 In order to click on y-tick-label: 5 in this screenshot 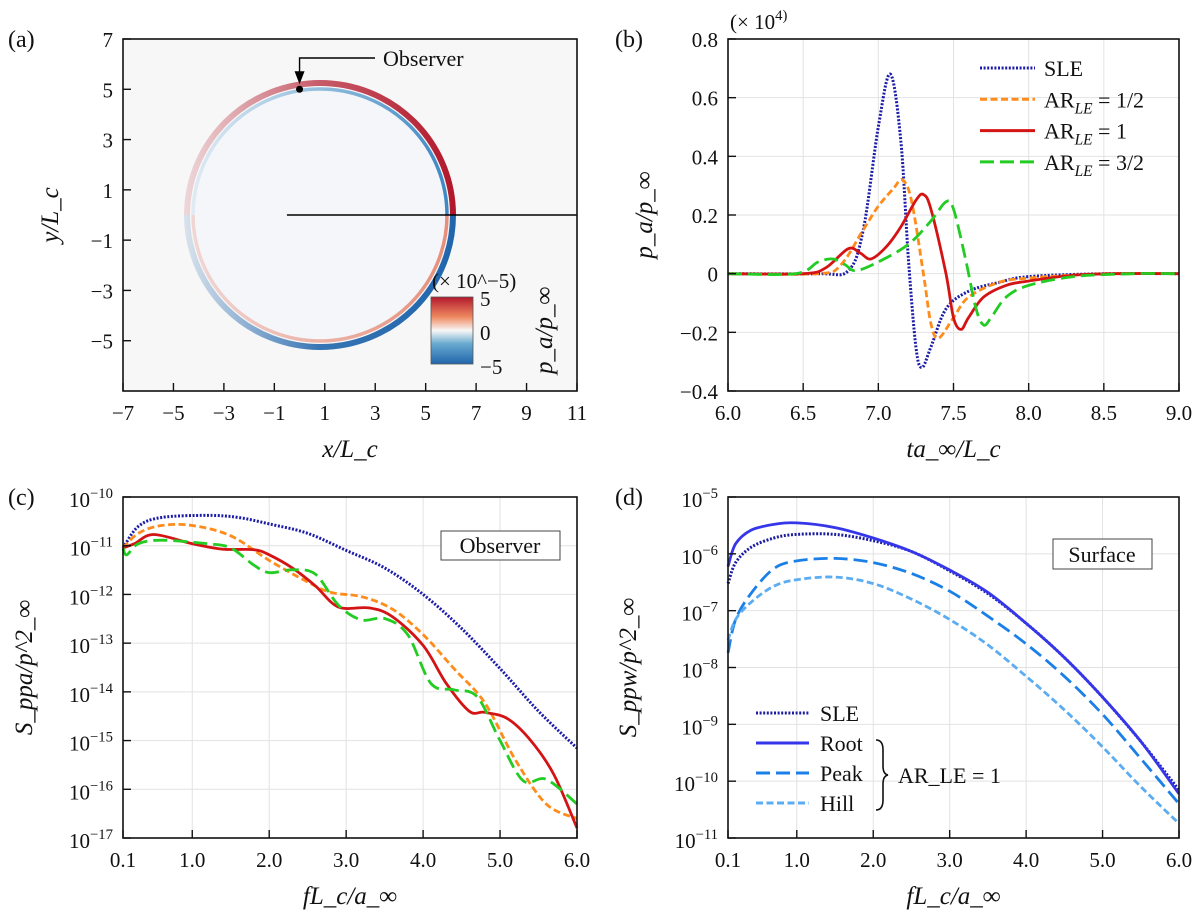, I will do `click(108, 90)`.